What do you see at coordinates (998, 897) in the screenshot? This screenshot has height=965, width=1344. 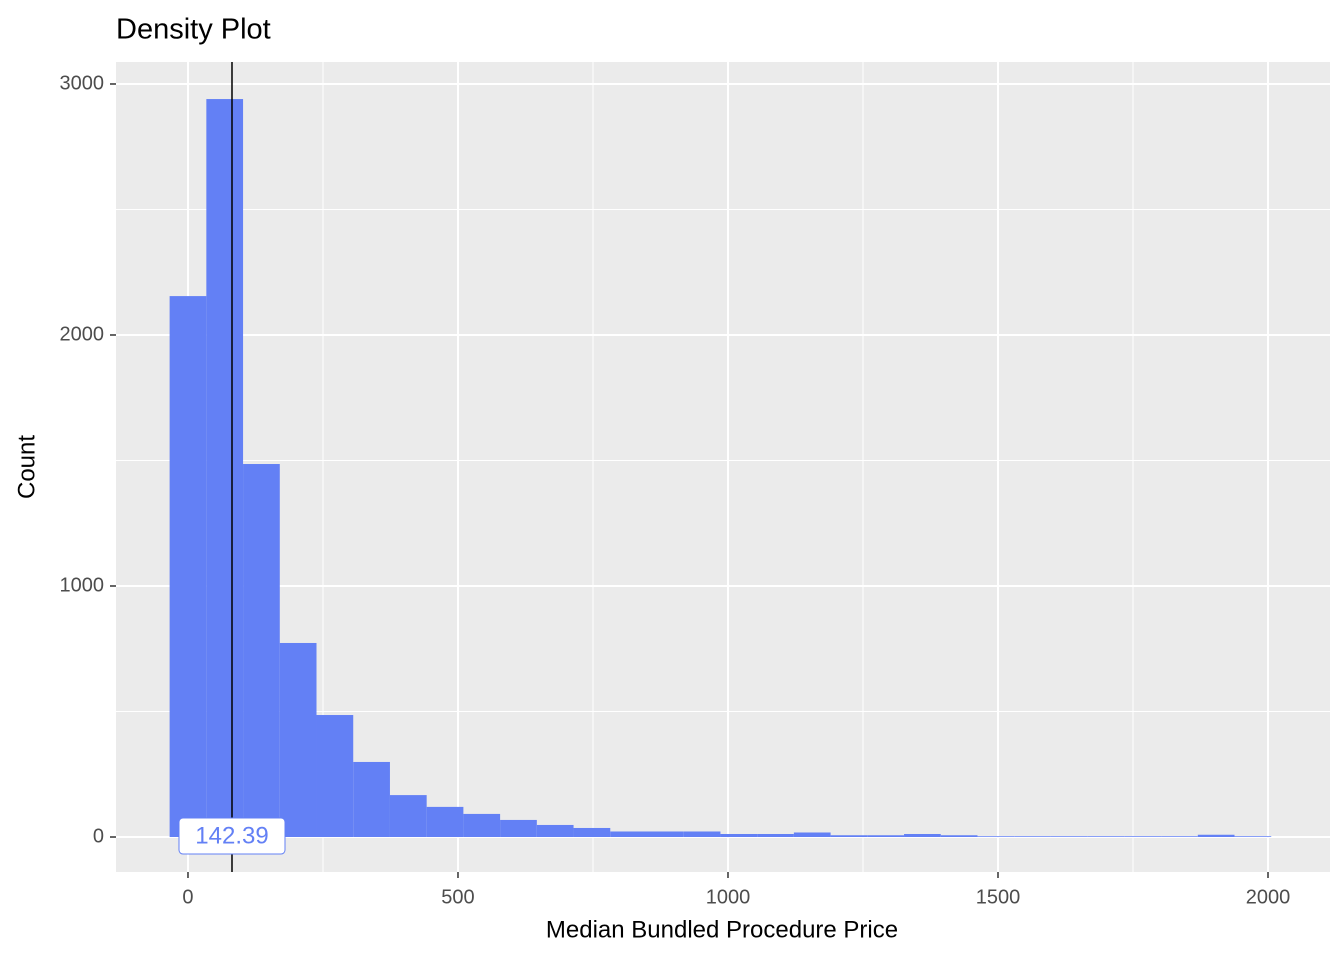 I see `x-tick-label: 1500` at bounding box center [998, 897].